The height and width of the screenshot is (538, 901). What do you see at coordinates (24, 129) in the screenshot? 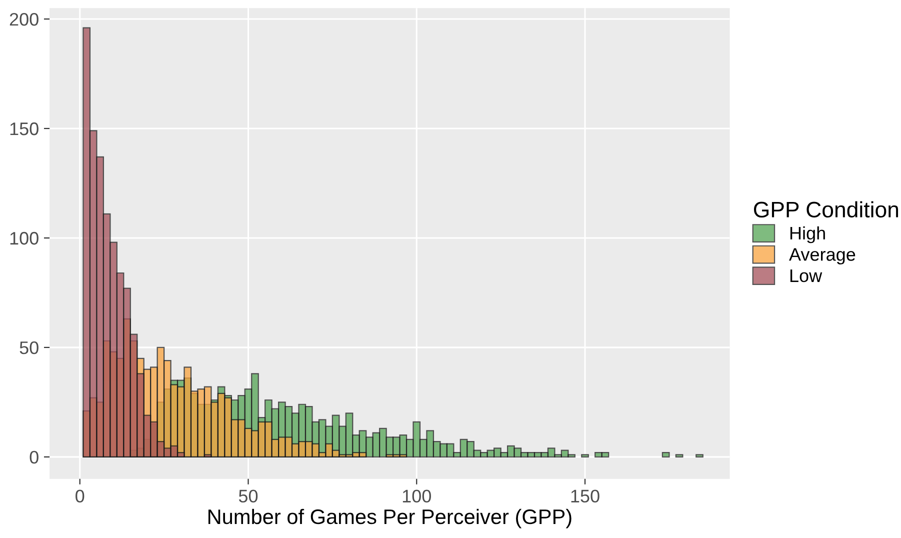
I see `y-tick-label: 150` at bounding box center [24, 129].